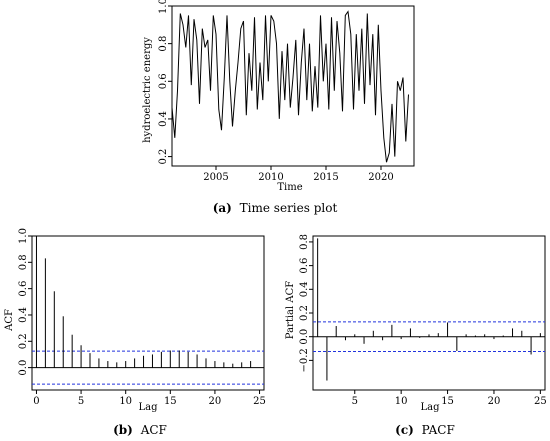 Image resolution: width=550 pixels, height=441 pixels. What do you see at coordinates (430, 407) in the screenshot?
I see `pacf-xlabel: Lag` at bounding box center [430, 407].